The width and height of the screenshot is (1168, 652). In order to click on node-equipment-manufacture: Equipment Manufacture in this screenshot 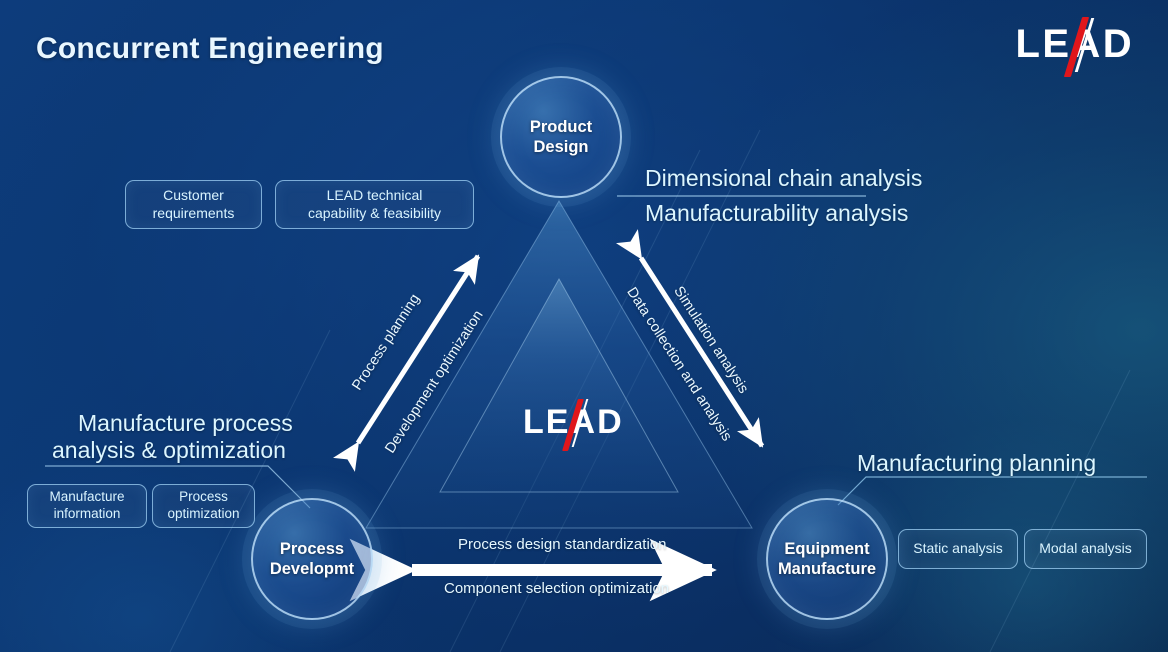, I will do `click(827, 559)`.